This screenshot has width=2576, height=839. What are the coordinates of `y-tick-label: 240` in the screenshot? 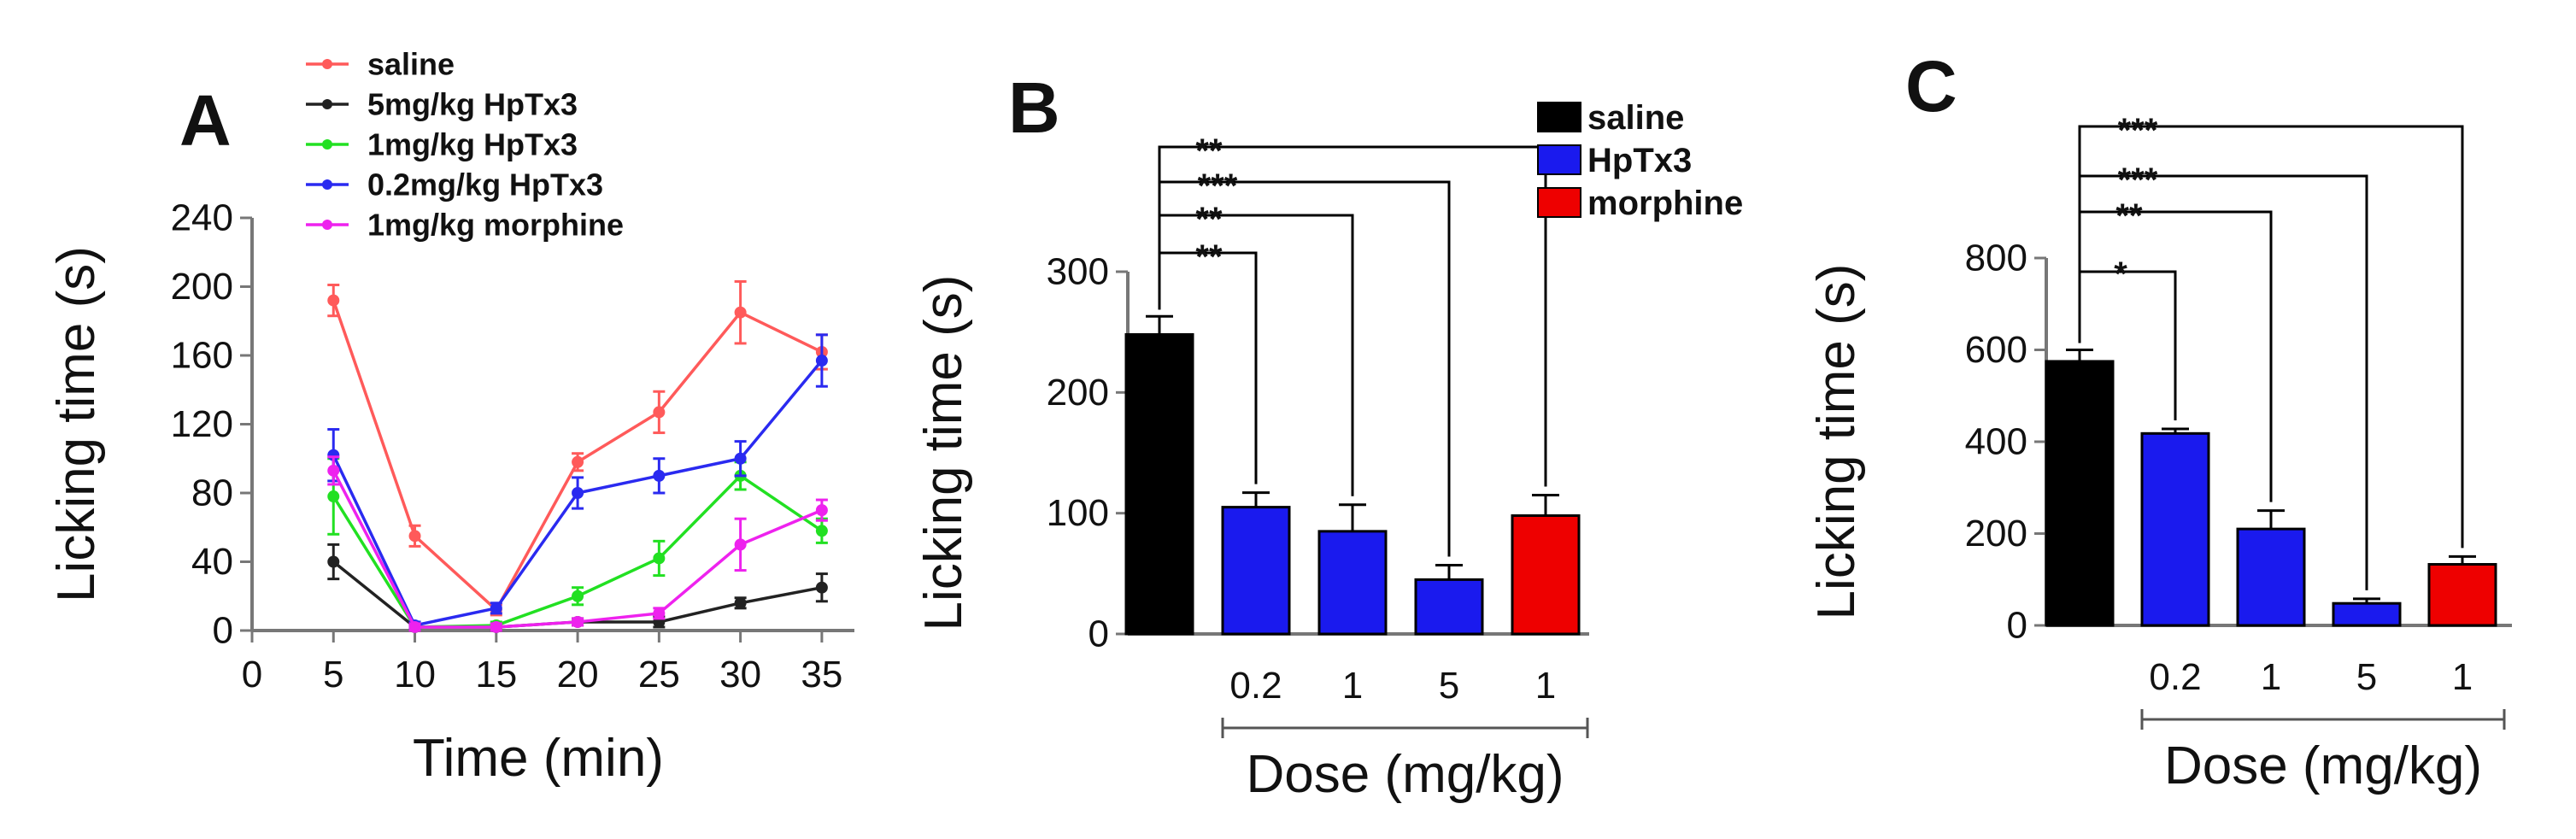 It's located at (202, 218).